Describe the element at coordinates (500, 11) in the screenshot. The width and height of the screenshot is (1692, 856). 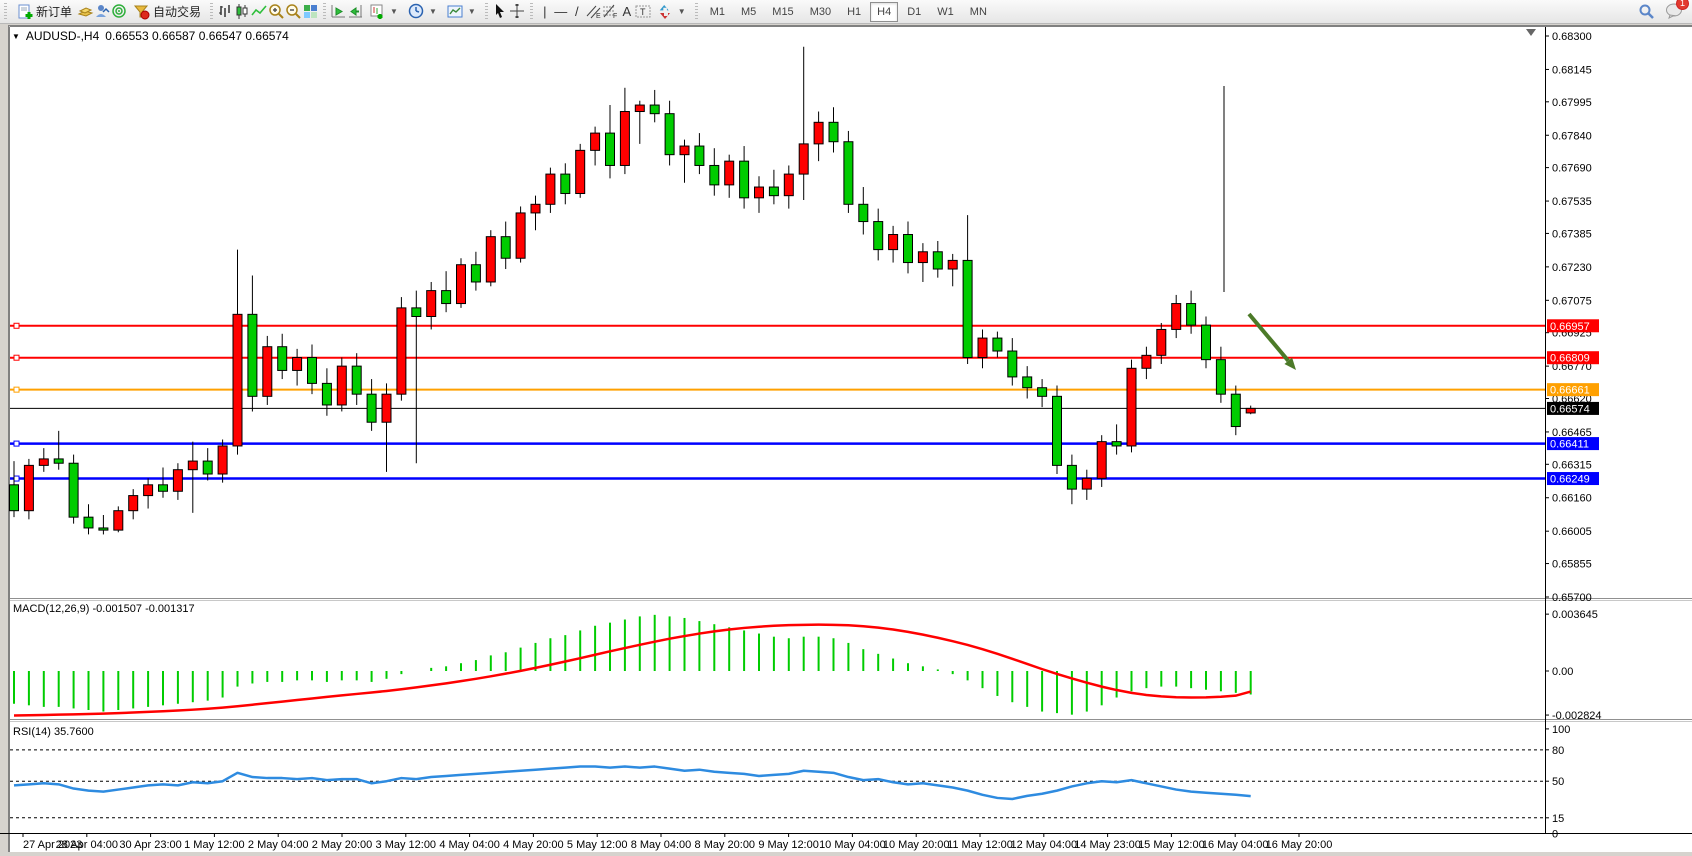
I see `cursor-icon` at that location.